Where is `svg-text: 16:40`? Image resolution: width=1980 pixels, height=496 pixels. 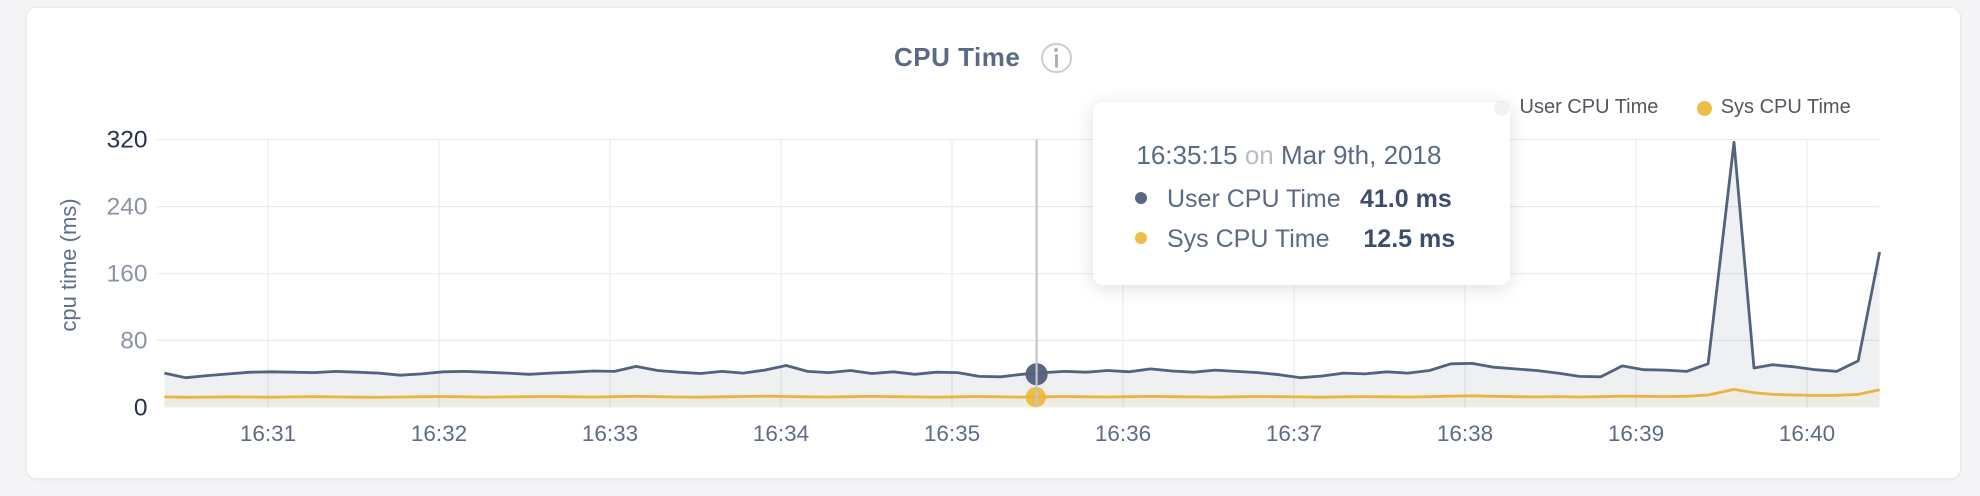
svg-text: 16:40 is located at coordinates (1807, 433).